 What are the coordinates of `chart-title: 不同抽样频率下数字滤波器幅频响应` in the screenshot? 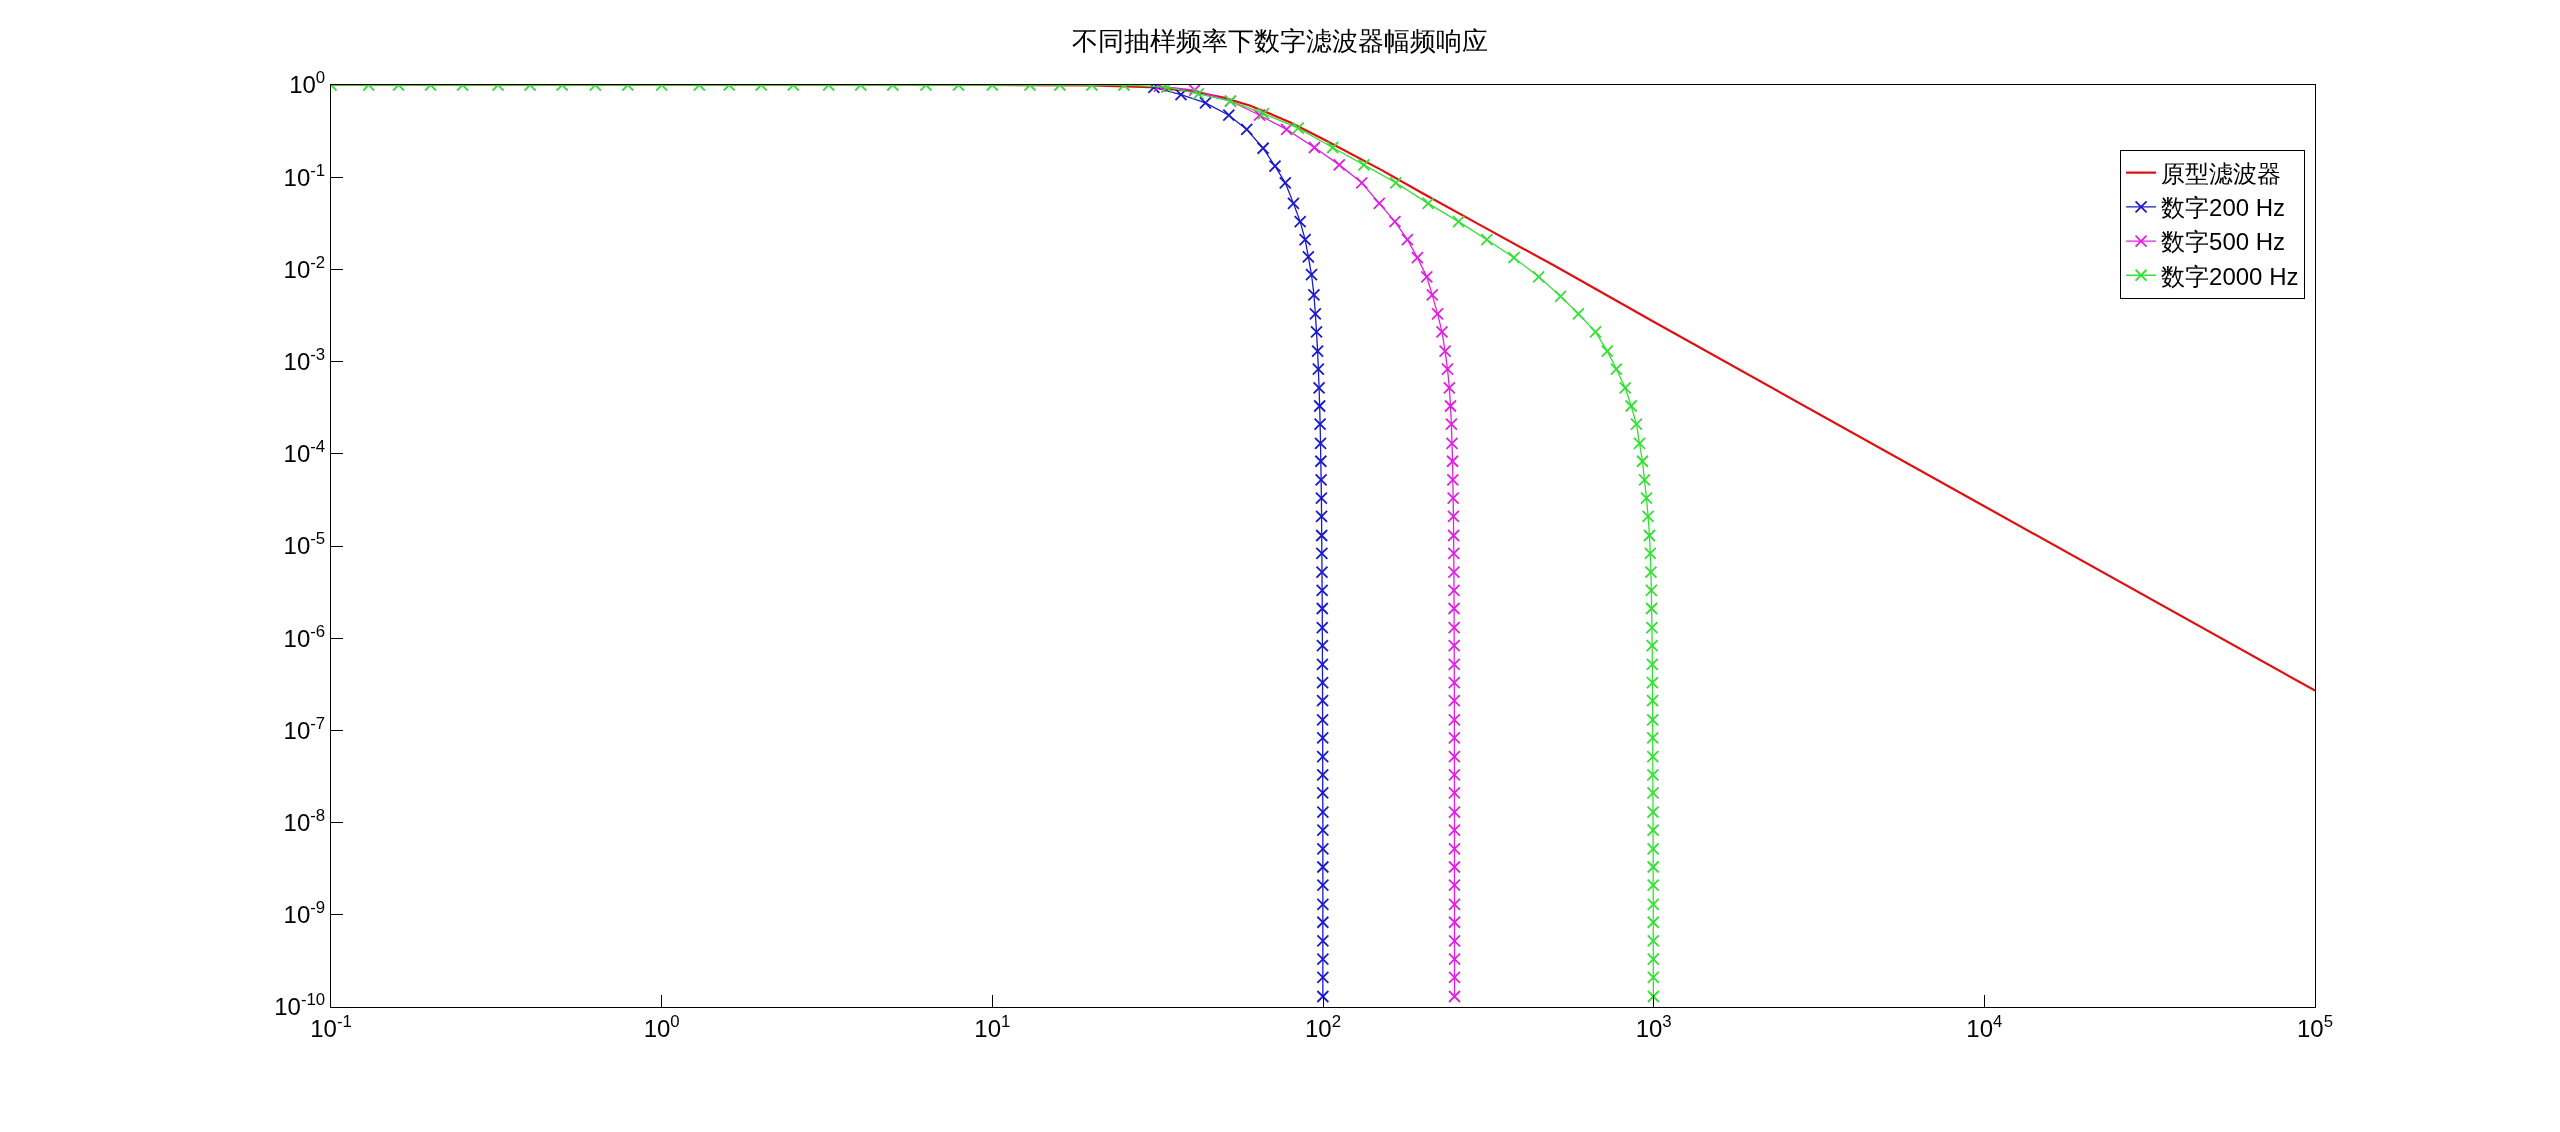 It's located at (1280, 41).